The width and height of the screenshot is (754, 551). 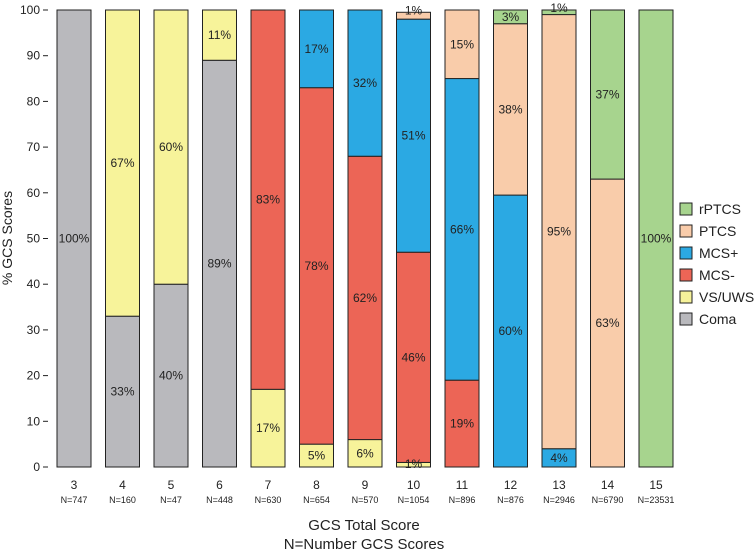 I want to click on y-axis-label: % GCS Scores, so click(x=7, y=238).